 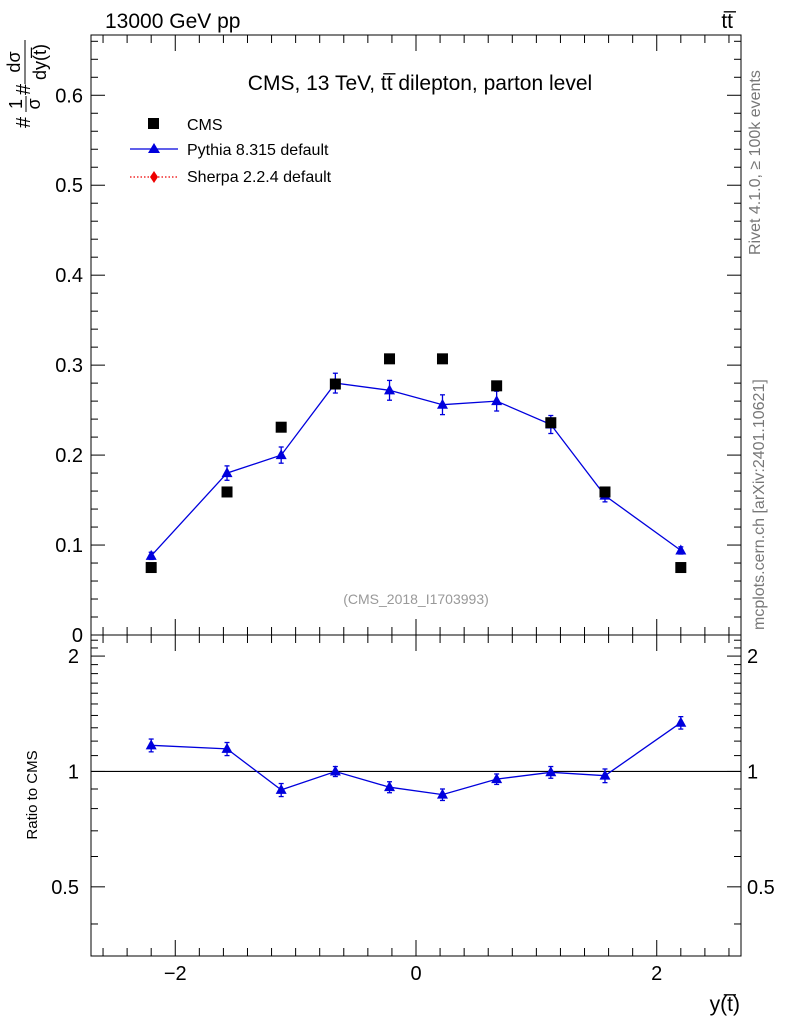 What do you see at coordinates (69, 546) in the screenshot?
I see `main-y-tick-label: 0.1` at bounding box center [69, 546].